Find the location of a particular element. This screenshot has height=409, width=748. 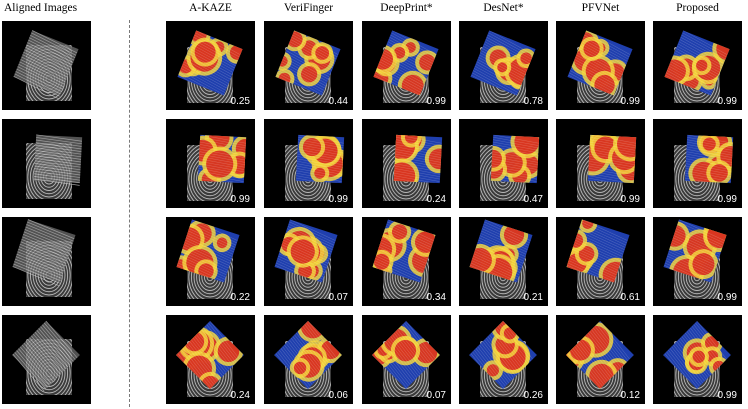

heatmap-cell: 0.25 is located at coordinates (210, 65).